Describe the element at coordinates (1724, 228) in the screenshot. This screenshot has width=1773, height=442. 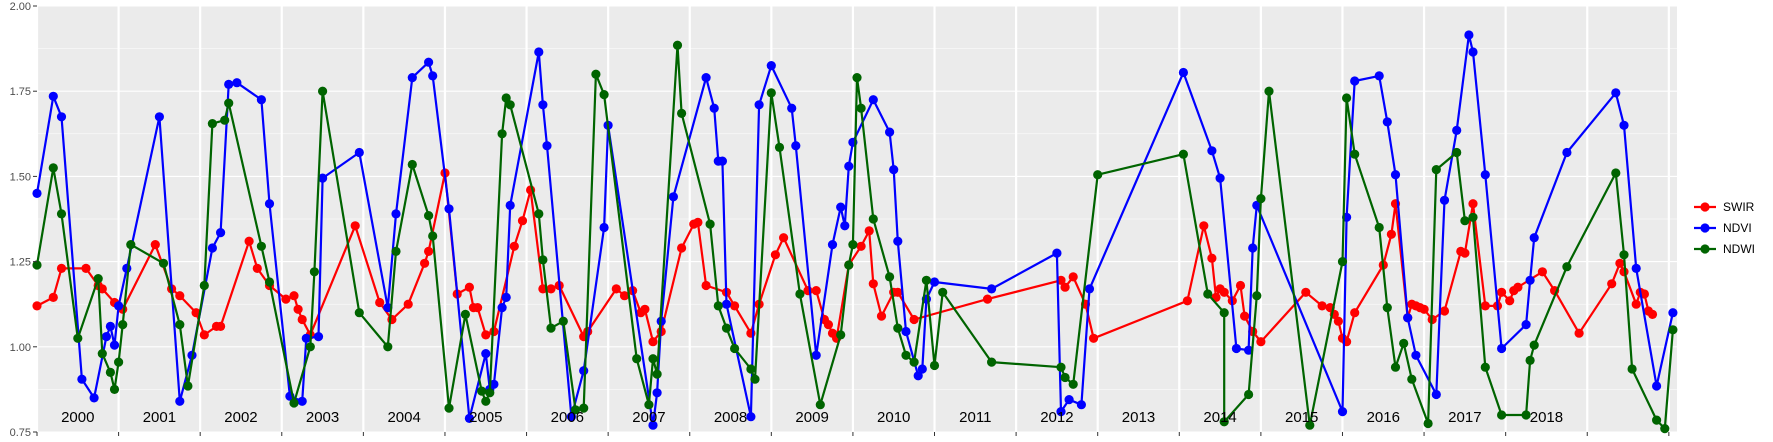
I see `legend: SWIR NDVI NDWI` at that location.